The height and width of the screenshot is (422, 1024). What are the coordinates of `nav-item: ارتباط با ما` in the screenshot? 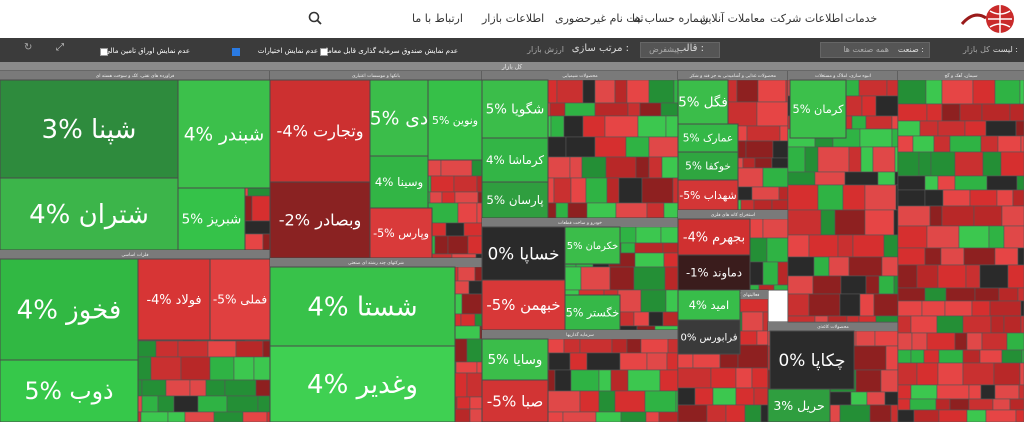 It's located at (437, 18).